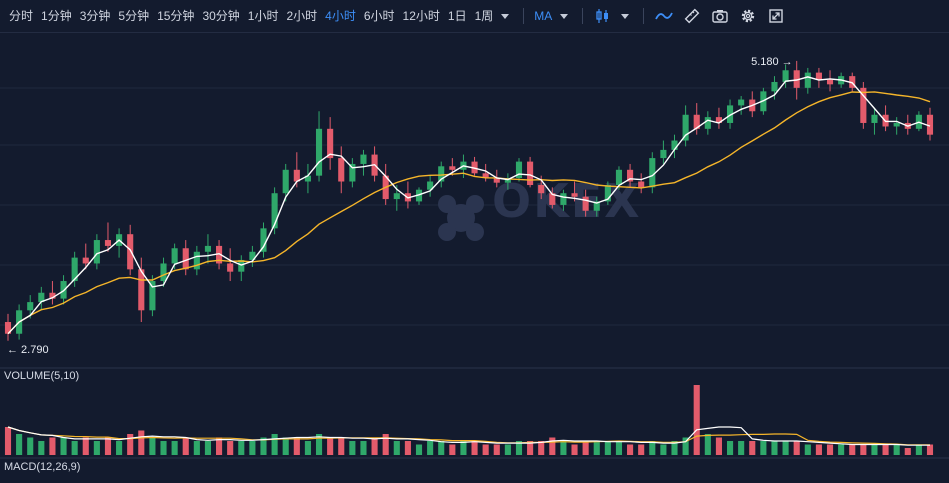 The image size is (949, 483). Describe the element at coordinates (263, 15) in the screenshot. I see `interval-6: 1小时` at that location.